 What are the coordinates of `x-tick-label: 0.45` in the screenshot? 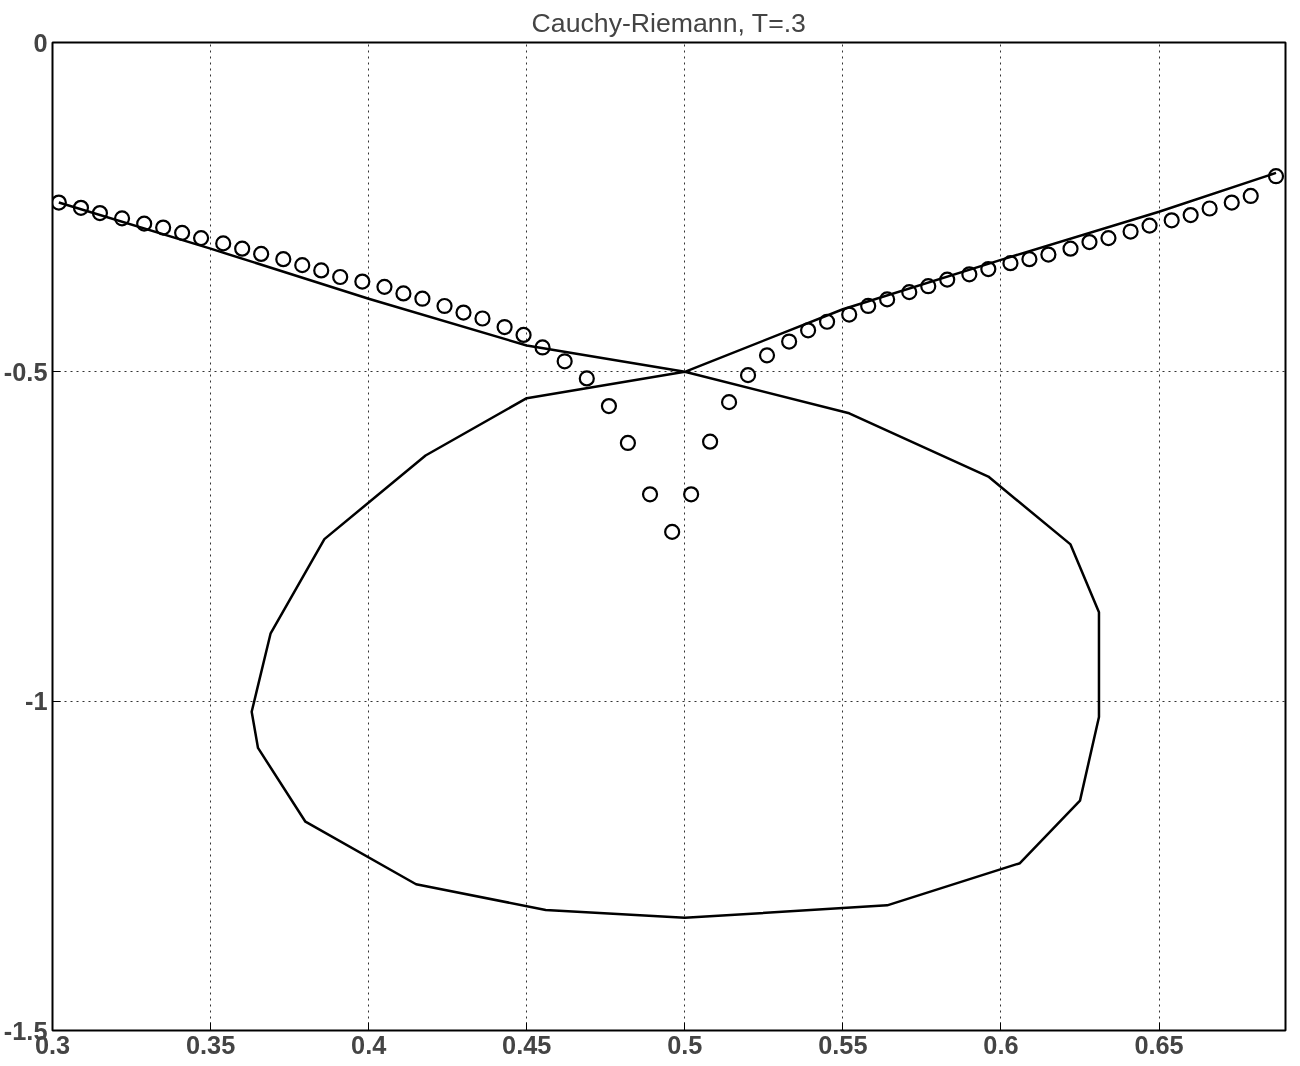 It's located at (527, 1044).